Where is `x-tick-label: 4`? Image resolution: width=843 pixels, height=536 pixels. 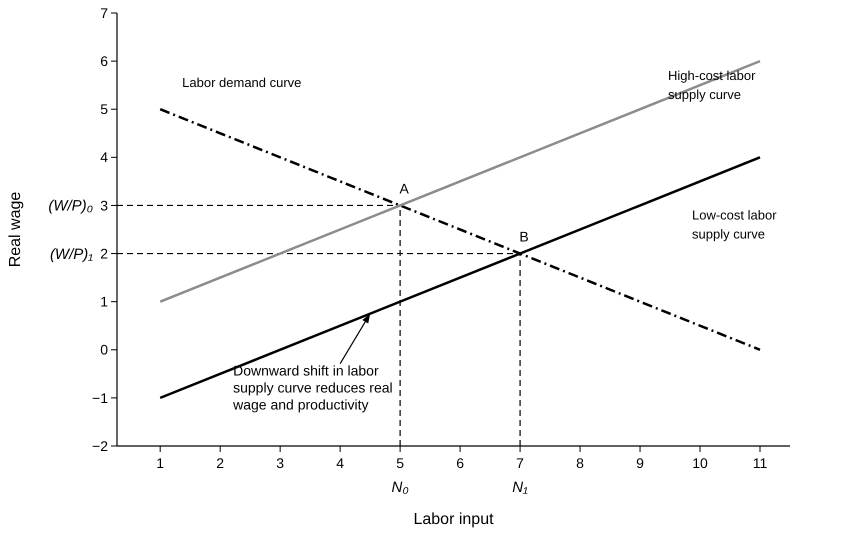 x-tick-label: 4 is located at coordinates (340, 463).